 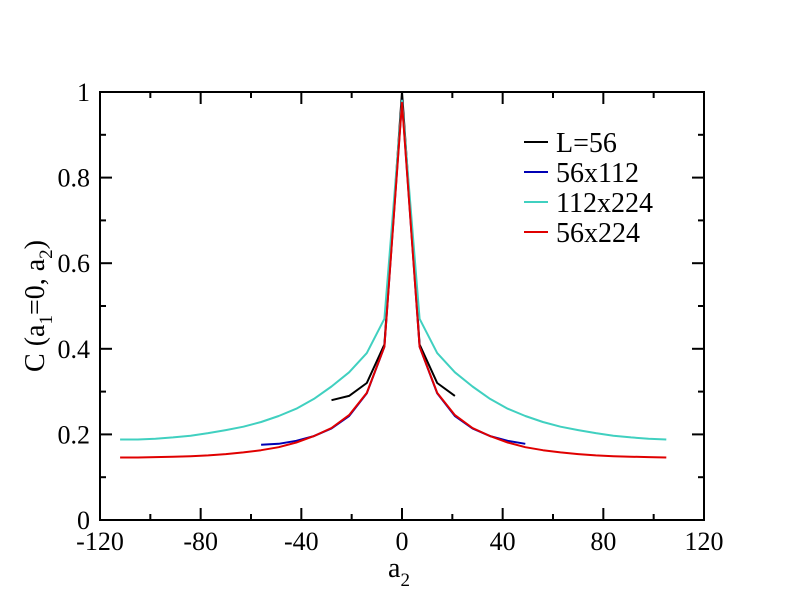 I want to click on y-axis-label: C (a1=0, a2), so click(x=38, y=306).